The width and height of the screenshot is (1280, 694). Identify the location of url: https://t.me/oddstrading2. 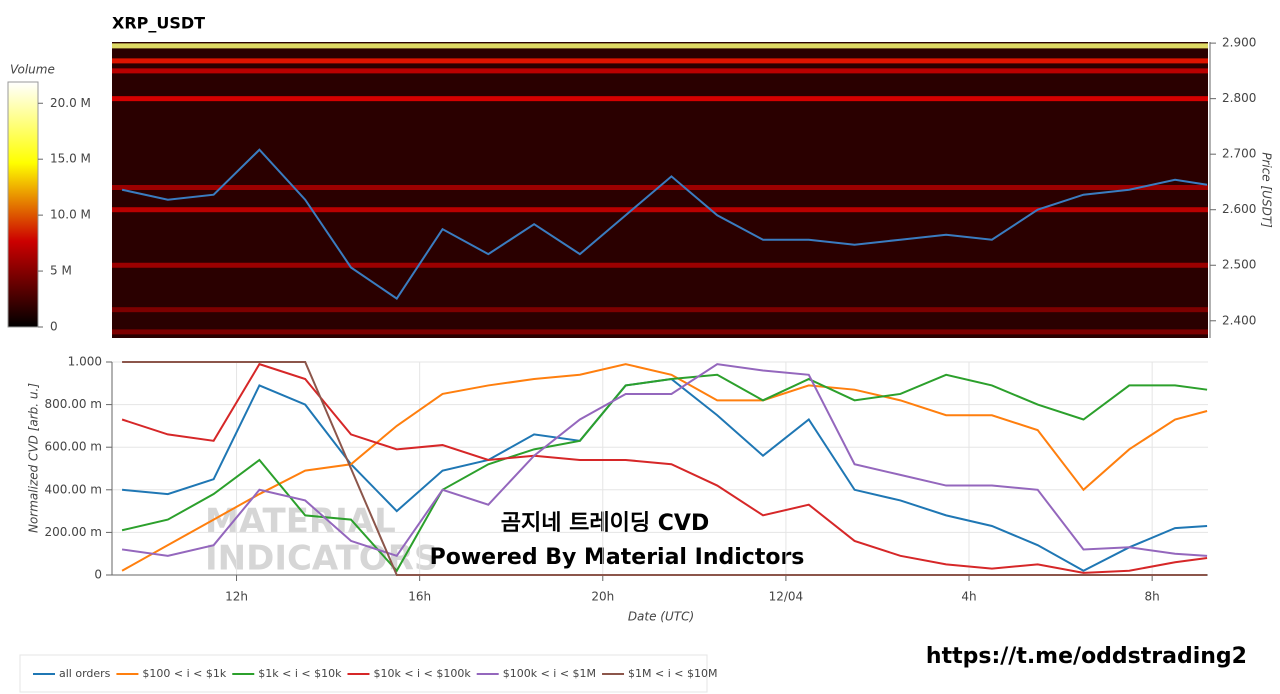
(1086, 656).